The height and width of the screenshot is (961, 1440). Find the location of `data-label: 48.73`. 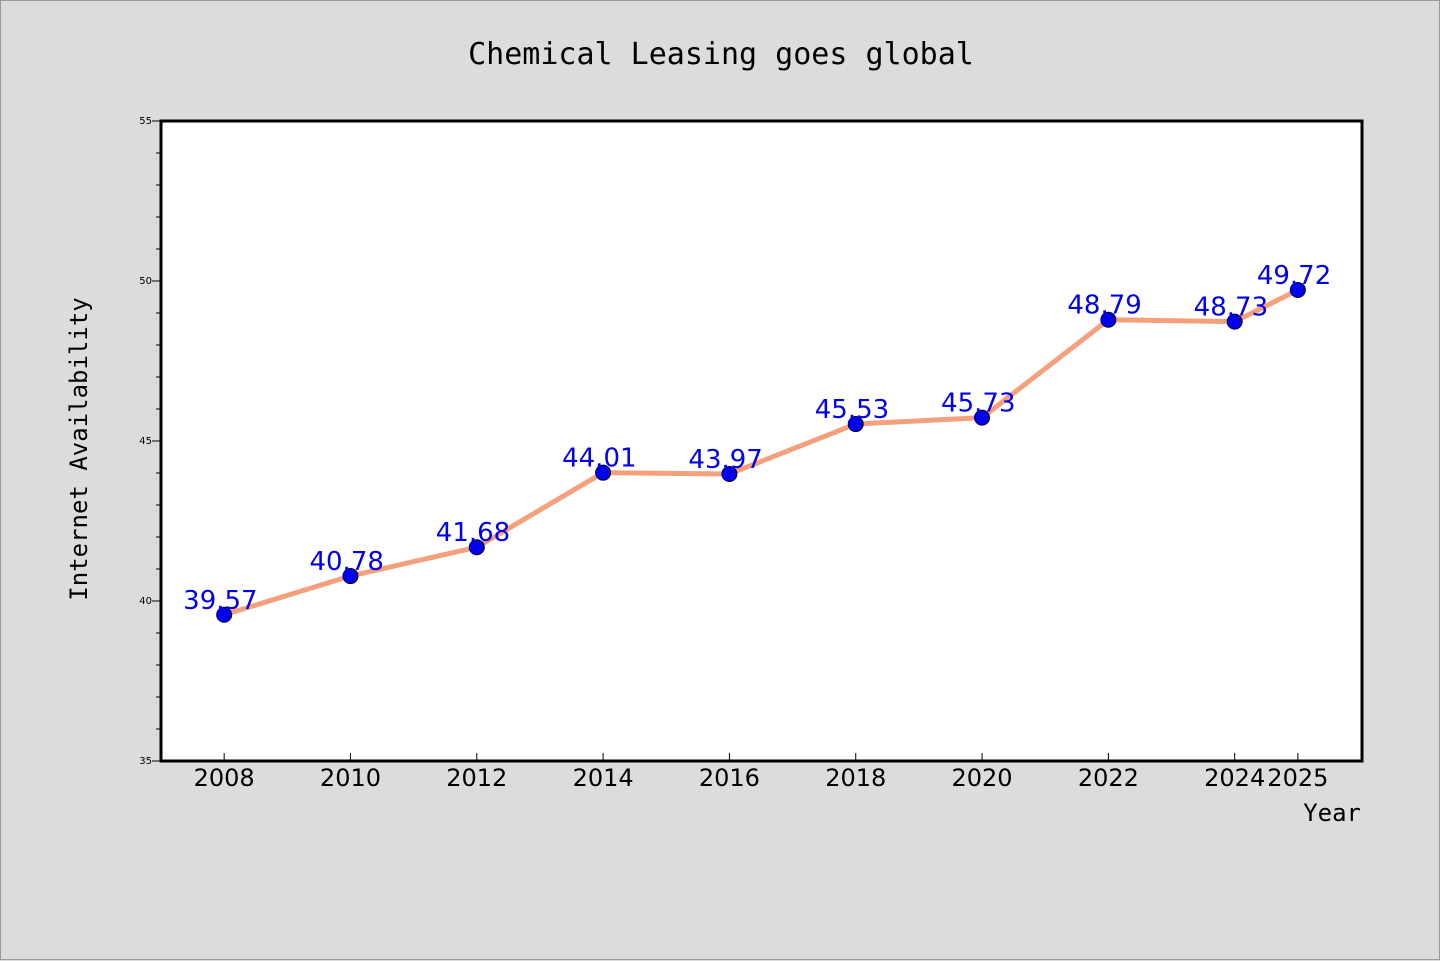

data-label: 48.73 is located at coordinates (1231, 308).